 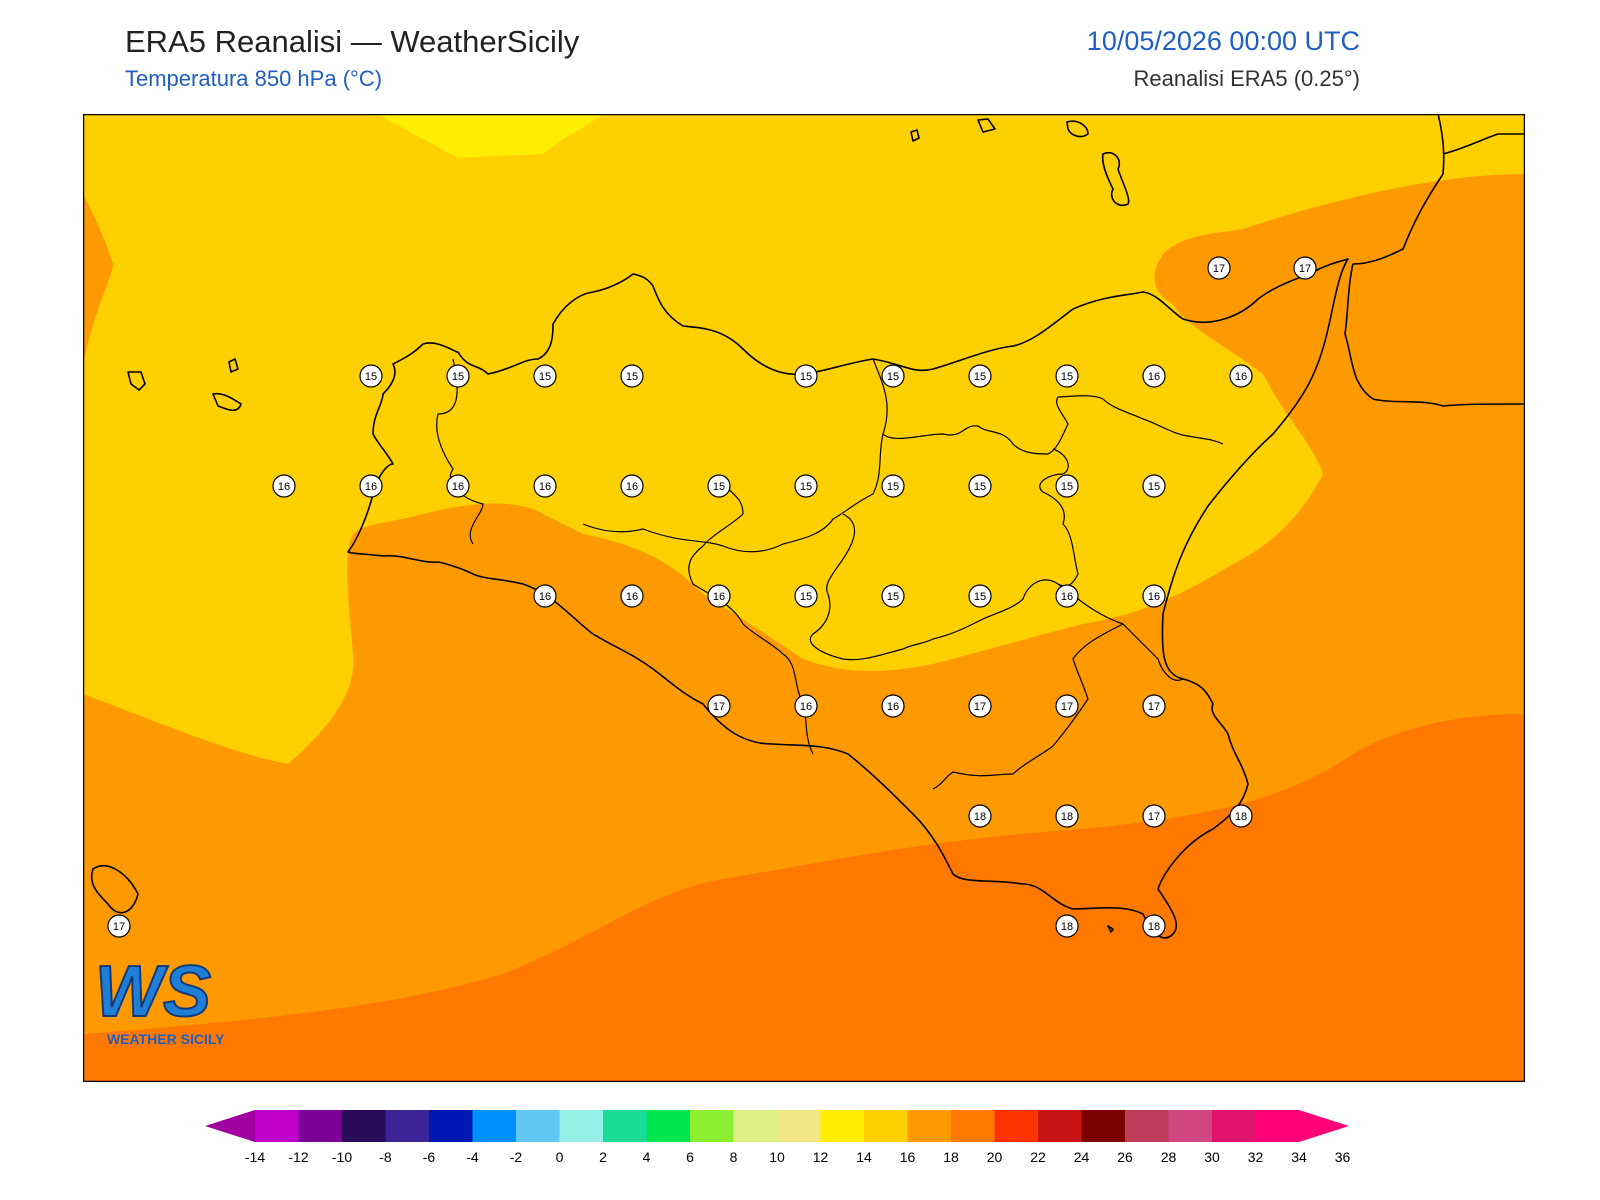 I want to click on logo-text: WEATHER SICILY, so click(x=166, y=1039).